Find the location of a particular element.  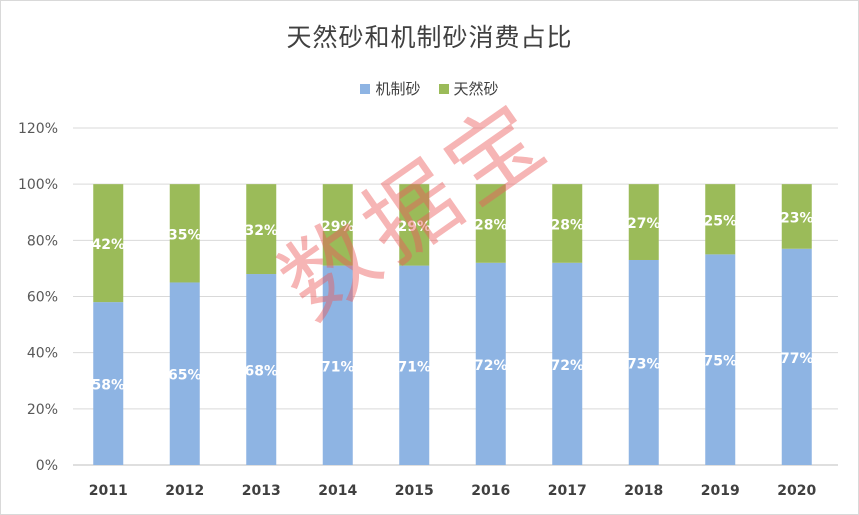

data-label: 42% is located at coordinates (108, 245).